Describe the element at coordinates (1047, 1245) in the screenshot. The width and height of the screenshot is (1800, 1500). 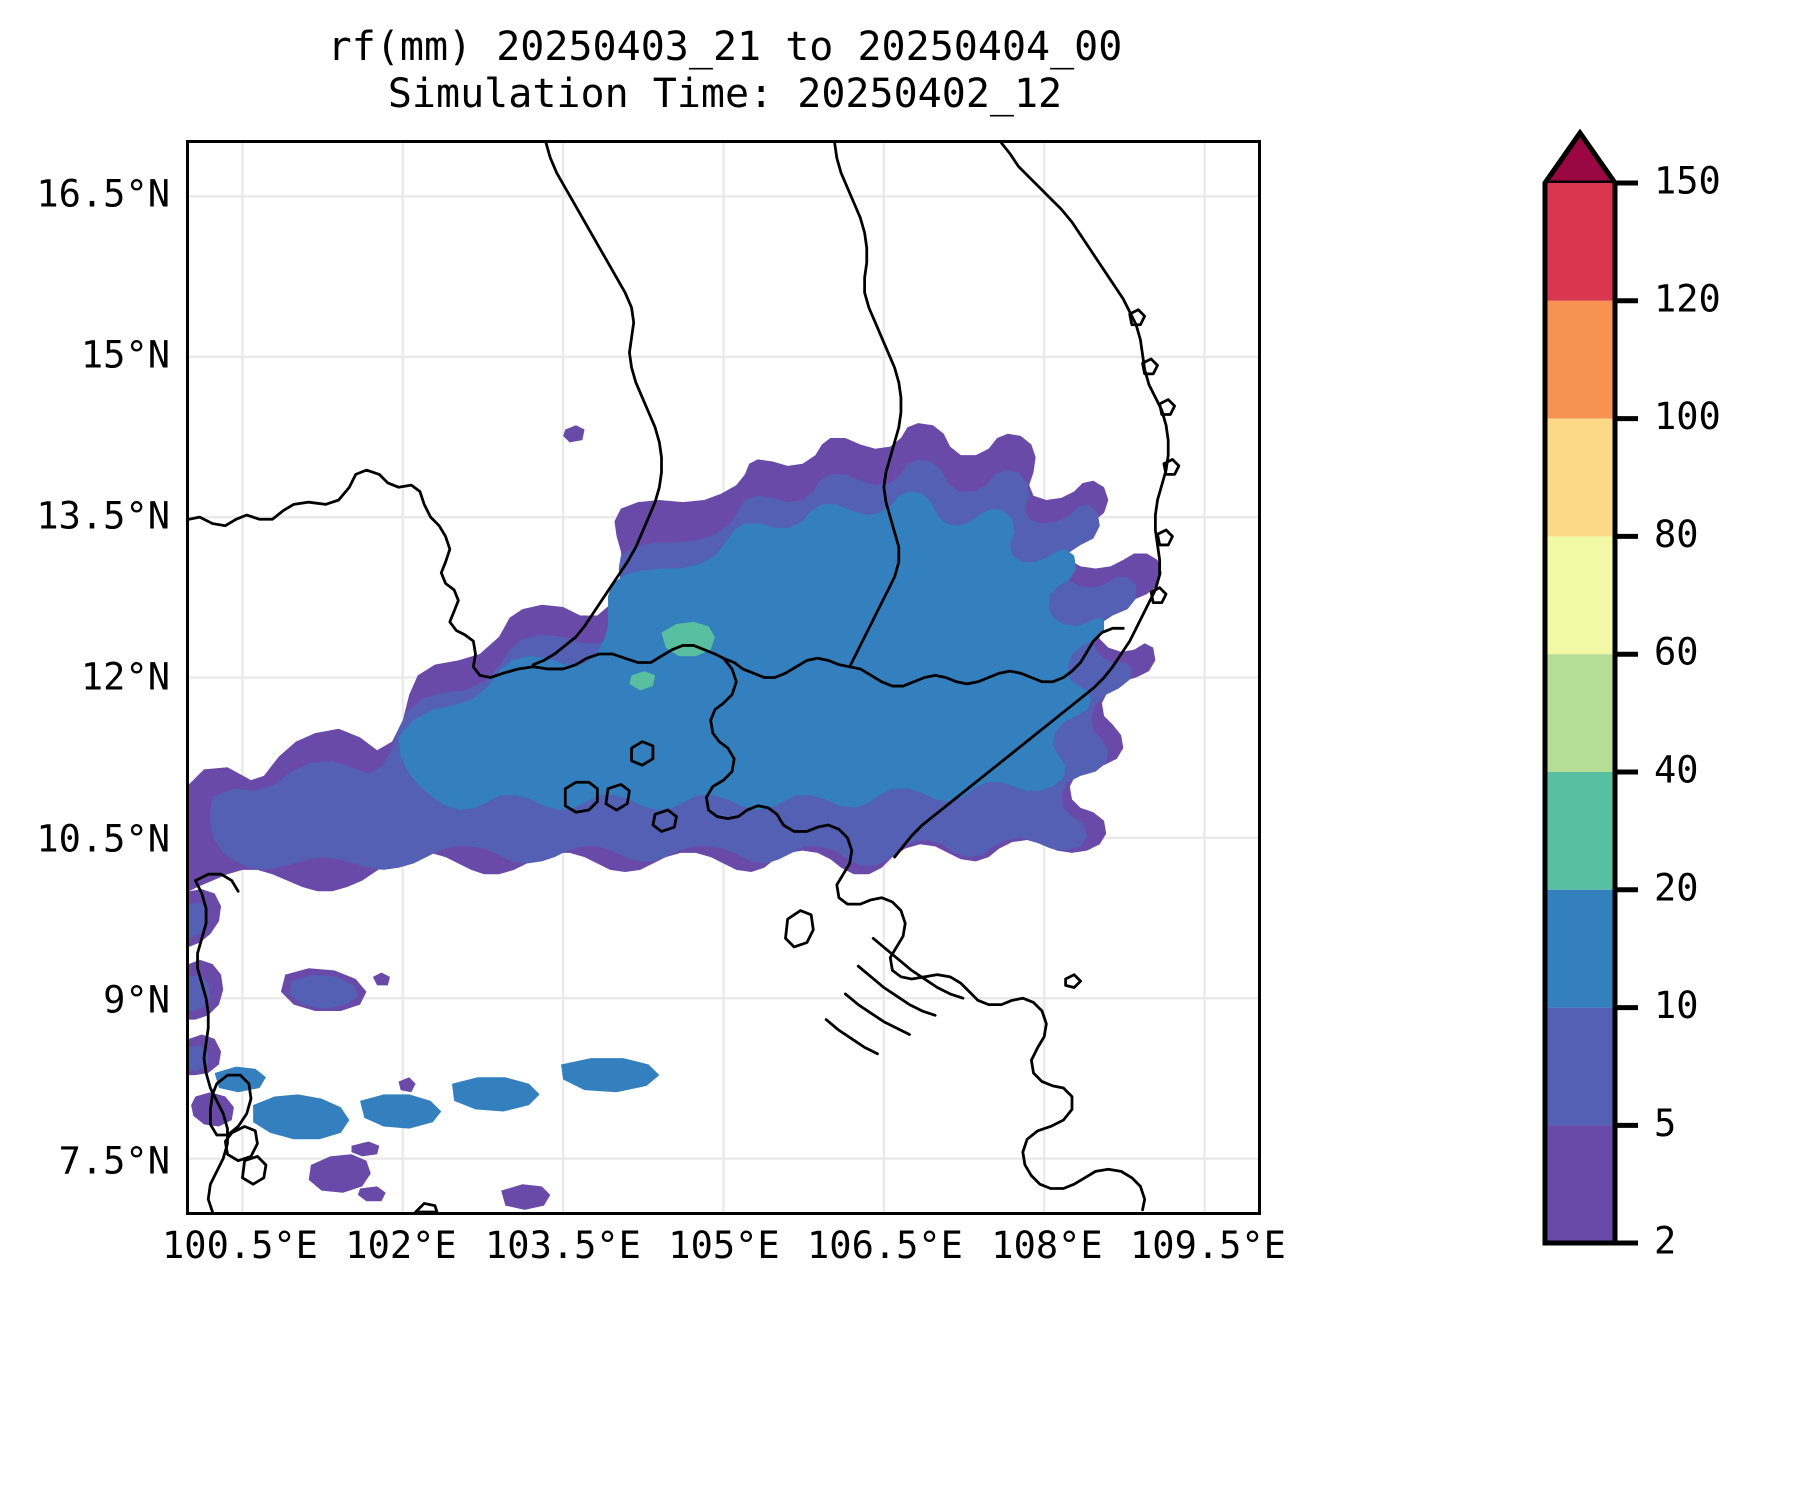
I see `xtick-label: 108°E` at that location.